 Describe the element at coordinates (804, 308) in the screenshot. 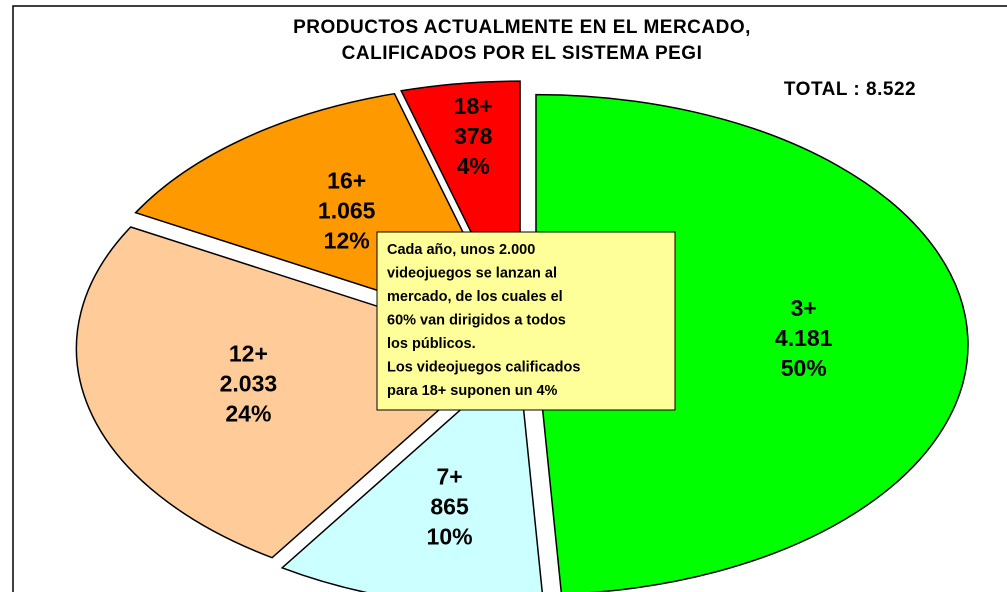

I see `slice-category: 3+` at that location.